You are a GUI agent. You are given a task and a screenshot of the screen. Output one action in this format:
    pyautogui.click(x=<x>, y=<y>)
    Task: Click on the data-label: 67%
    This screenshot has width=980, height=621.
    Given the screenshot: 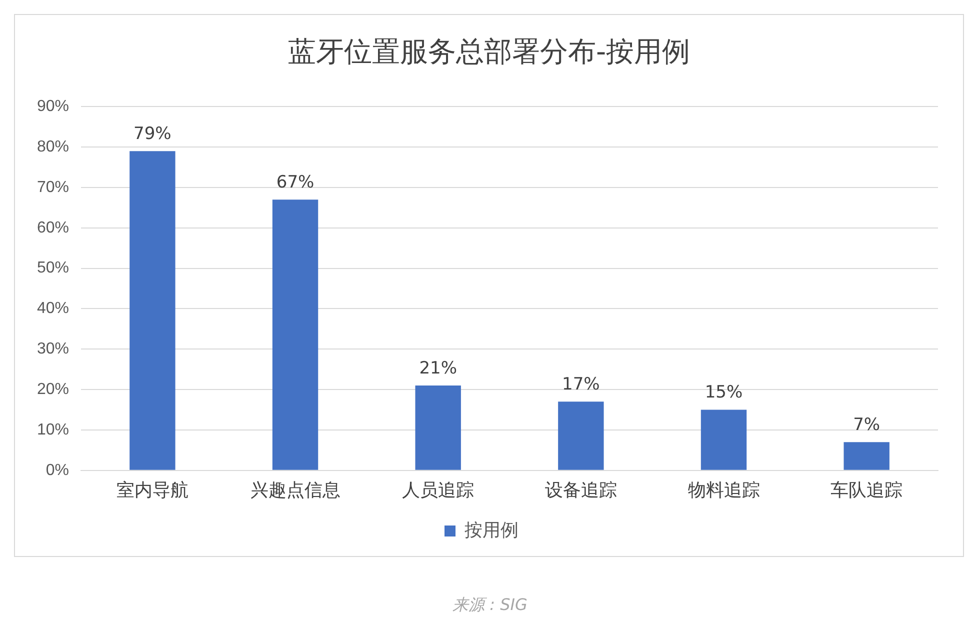 What is the action you would take?
    pyautogui.click(x=295, y=182)
    